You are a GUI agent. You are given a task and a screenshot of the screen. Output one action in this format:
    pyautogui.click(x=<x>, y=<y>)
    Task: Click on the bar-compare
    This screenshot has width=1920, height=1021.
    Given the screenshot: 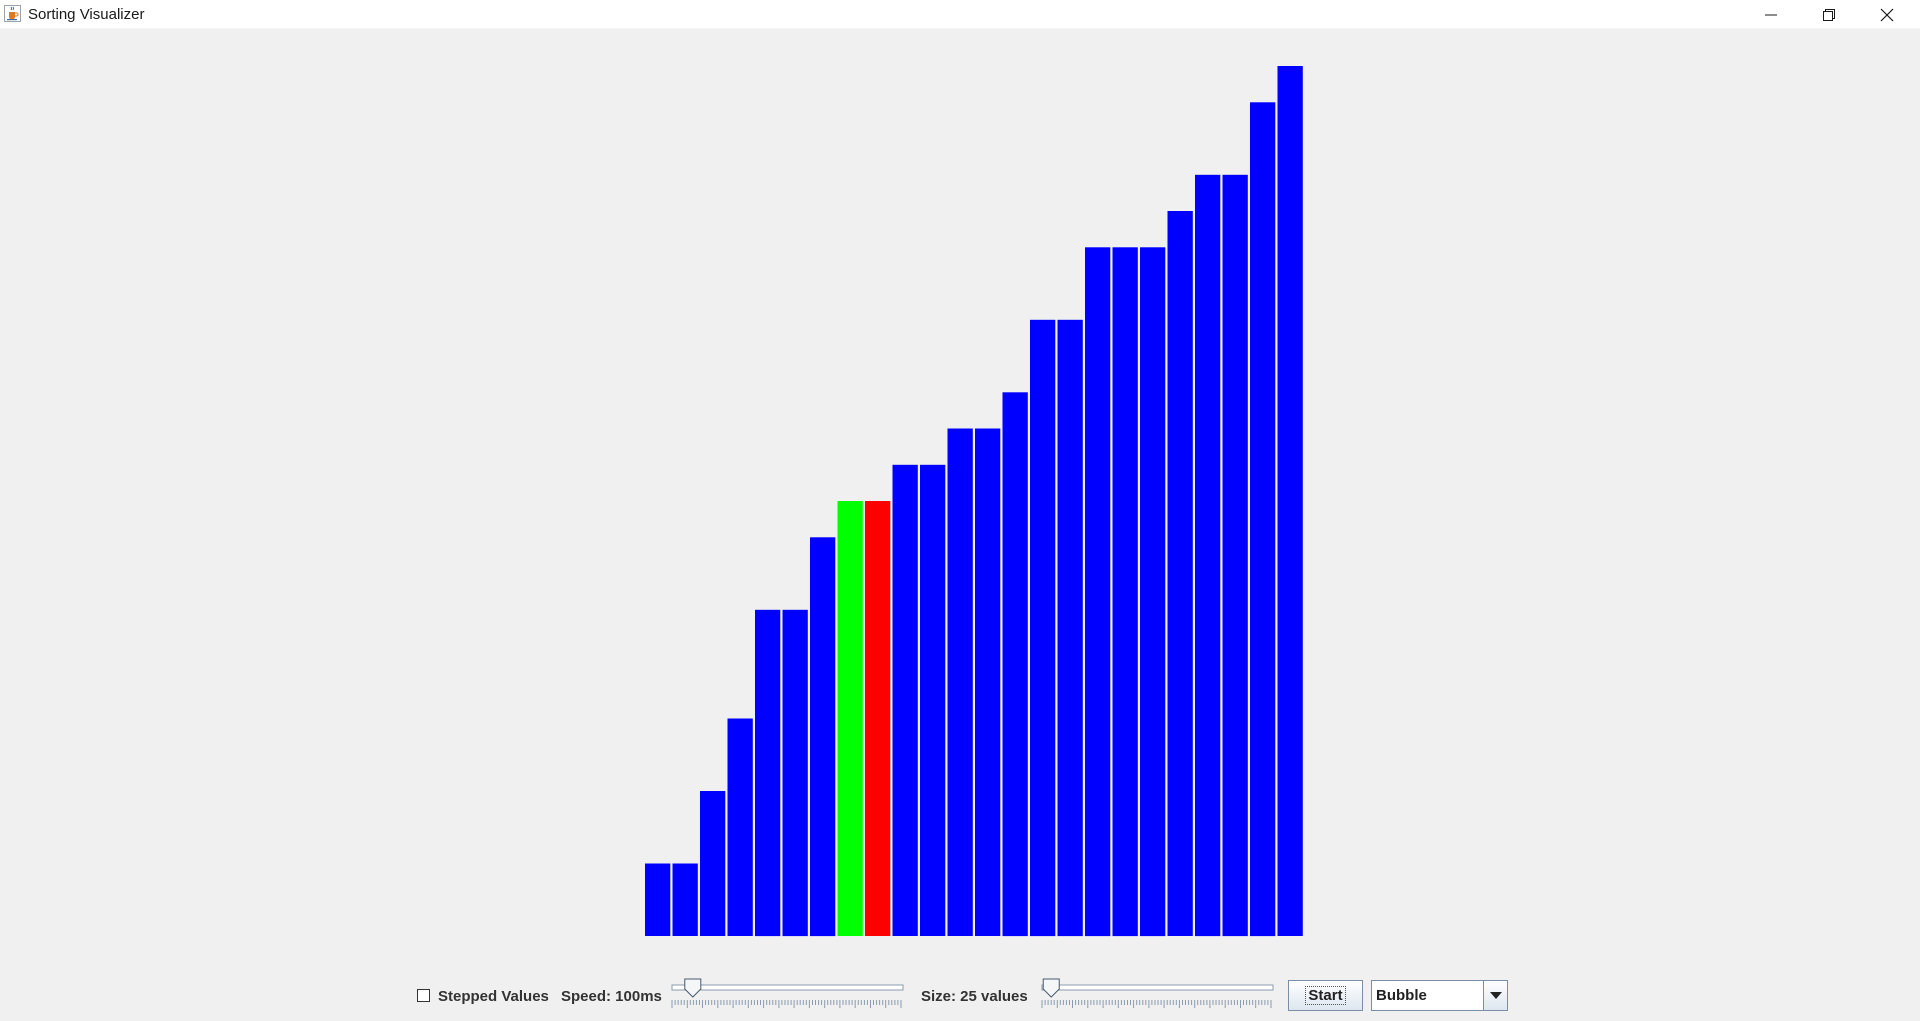 What is the action you would take?
    pyautogui.click(x=850, y=718)
    